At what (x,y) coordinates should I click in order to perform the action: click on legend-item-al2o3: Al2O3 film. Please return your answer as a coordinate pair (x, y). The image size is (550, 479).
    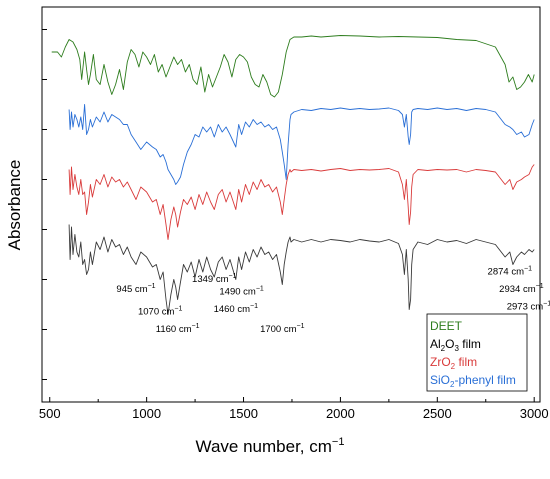
    Looking at the image, I should click on (455, 345).